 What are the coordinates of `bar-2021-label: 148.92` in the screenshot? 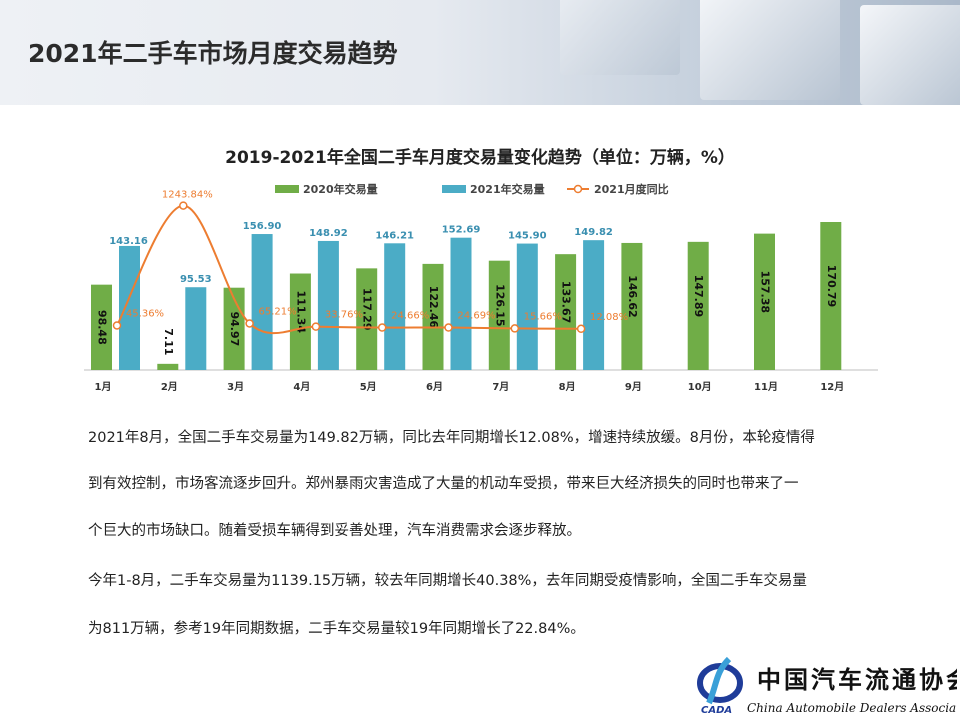 It's located at (328, 233).